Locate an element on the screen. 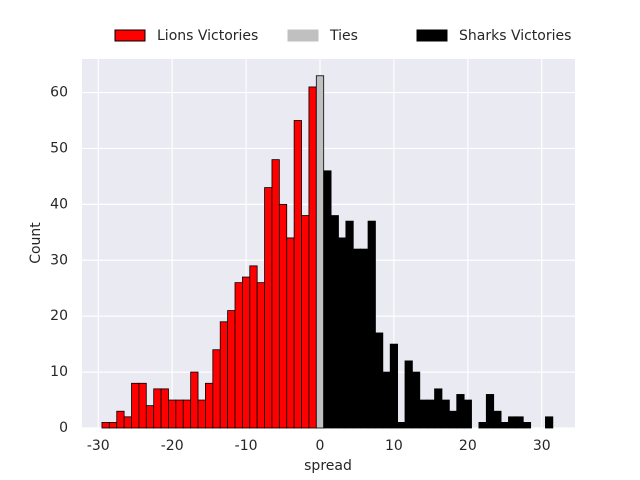 The height and width of the screenshot is (480, 640). y-tick-label: 10 is located at coordinates (59, 372).